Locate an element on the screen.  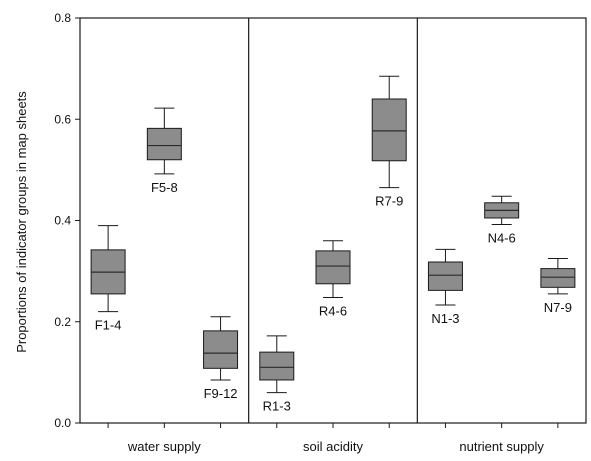
box-label: F1-4 is located at coordinates (108, 325).